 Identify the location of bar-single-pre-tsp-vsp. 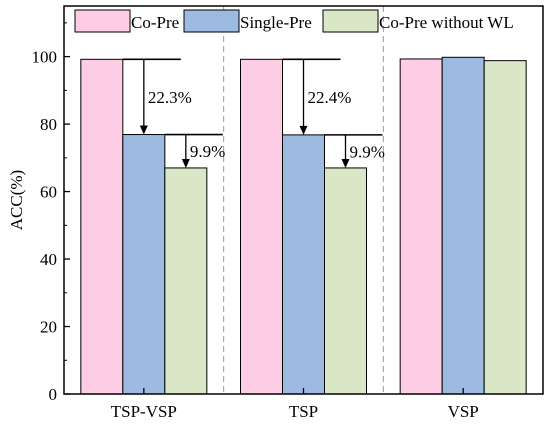
(144, 264).